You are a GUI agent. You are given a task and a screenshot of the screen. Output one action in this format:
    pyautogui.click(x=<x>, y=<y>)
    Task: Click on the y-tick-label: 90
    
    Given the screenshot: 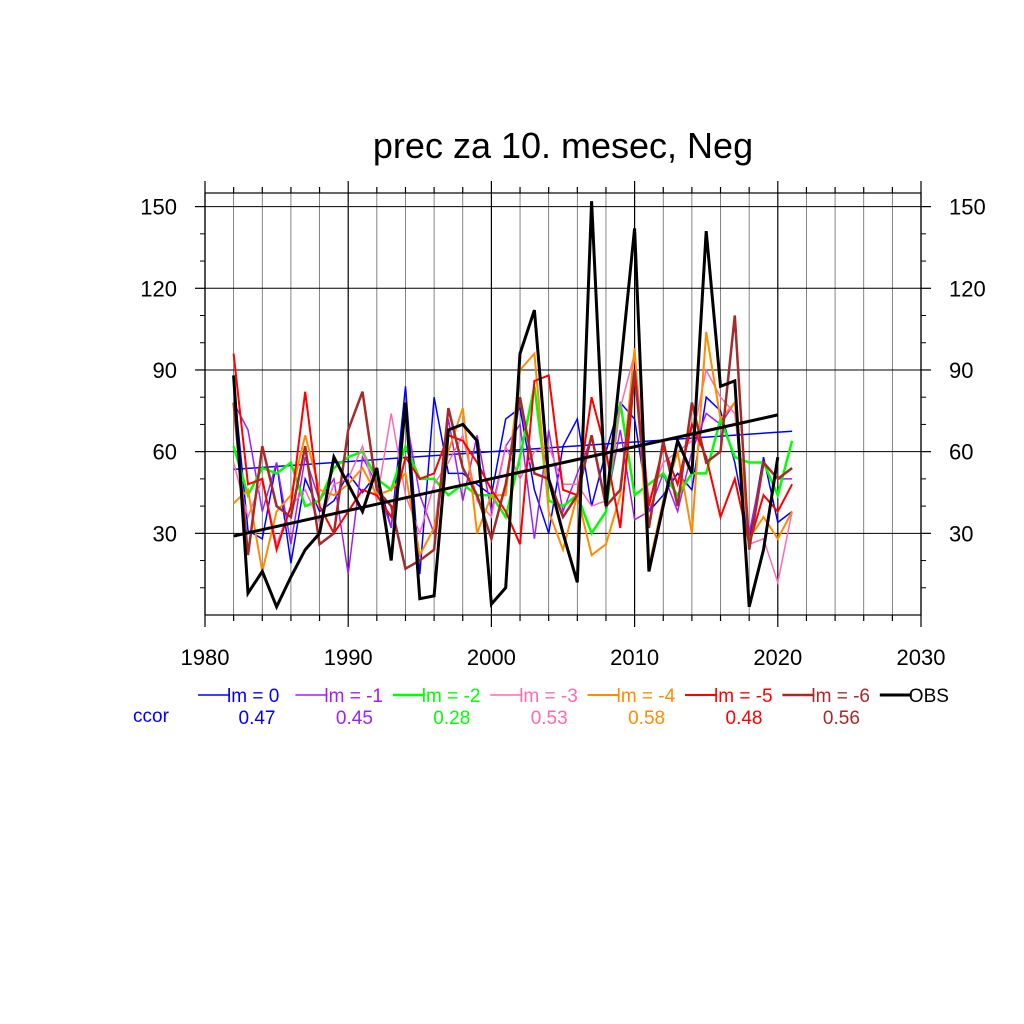 What is the action you would take?
    pyautogui.click(x=165, y=370)
    